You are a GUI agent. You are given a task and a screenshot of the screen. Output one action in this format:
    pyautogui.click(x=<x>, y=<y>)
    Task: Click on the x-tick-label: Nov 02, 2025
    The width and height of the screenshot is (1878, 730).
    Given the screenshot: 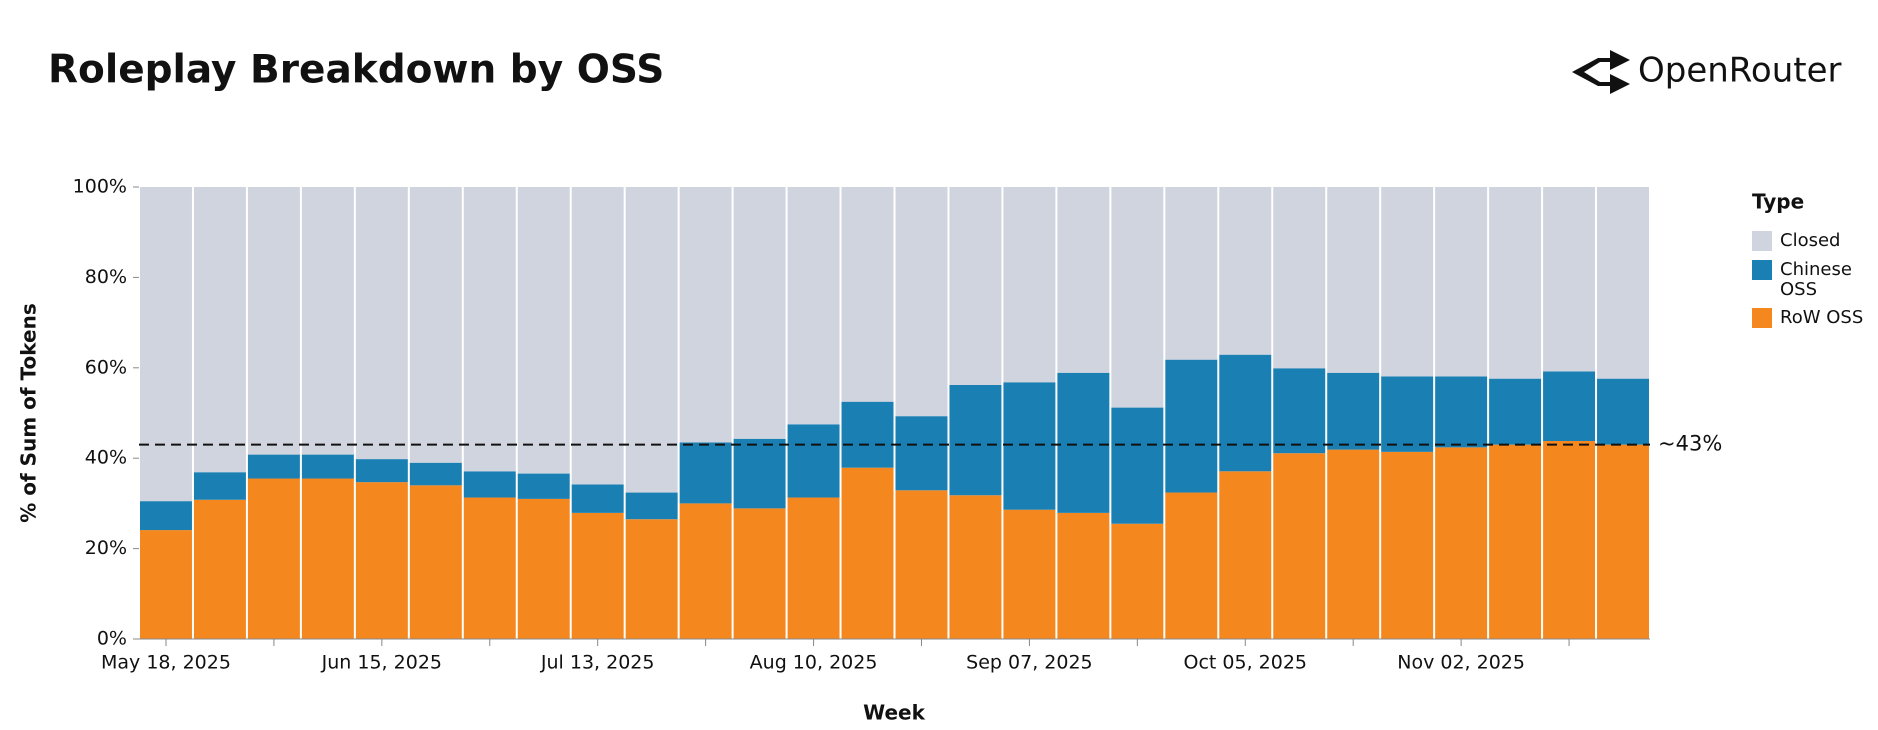 What is the action you would take?
    pyautogui.click(x=1461, y=663)
    